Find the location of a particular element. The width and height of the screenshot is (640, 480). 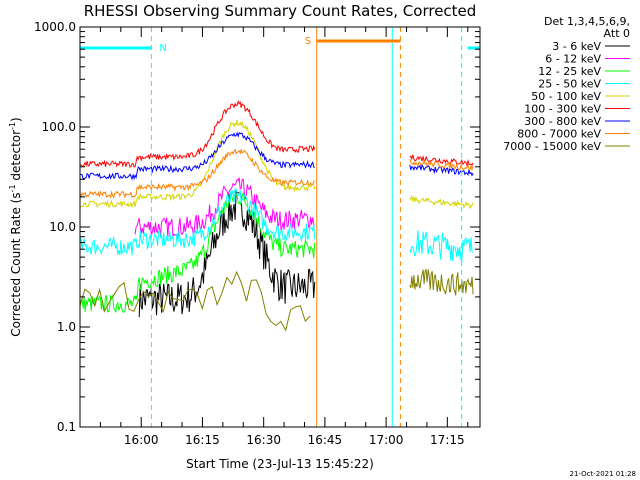

x-tick-label: 17:00 is located at coordinates (386, 440).